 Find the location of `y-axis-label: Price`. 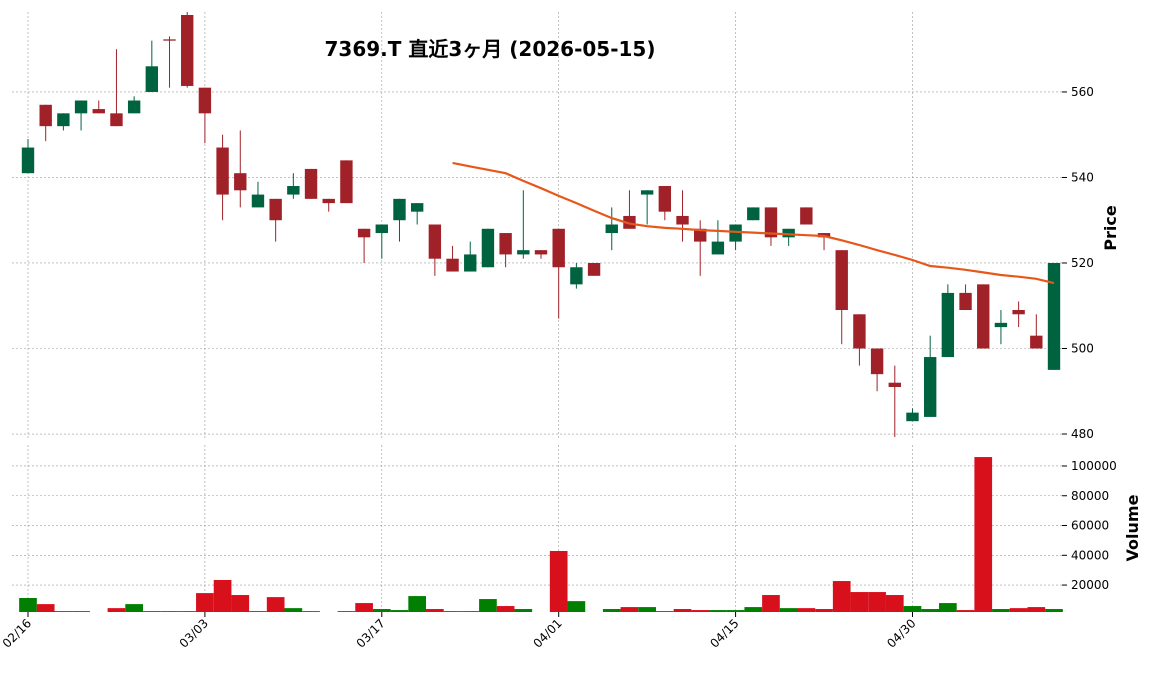

y-axis-label: Price is located at coordinates (1110, 228).